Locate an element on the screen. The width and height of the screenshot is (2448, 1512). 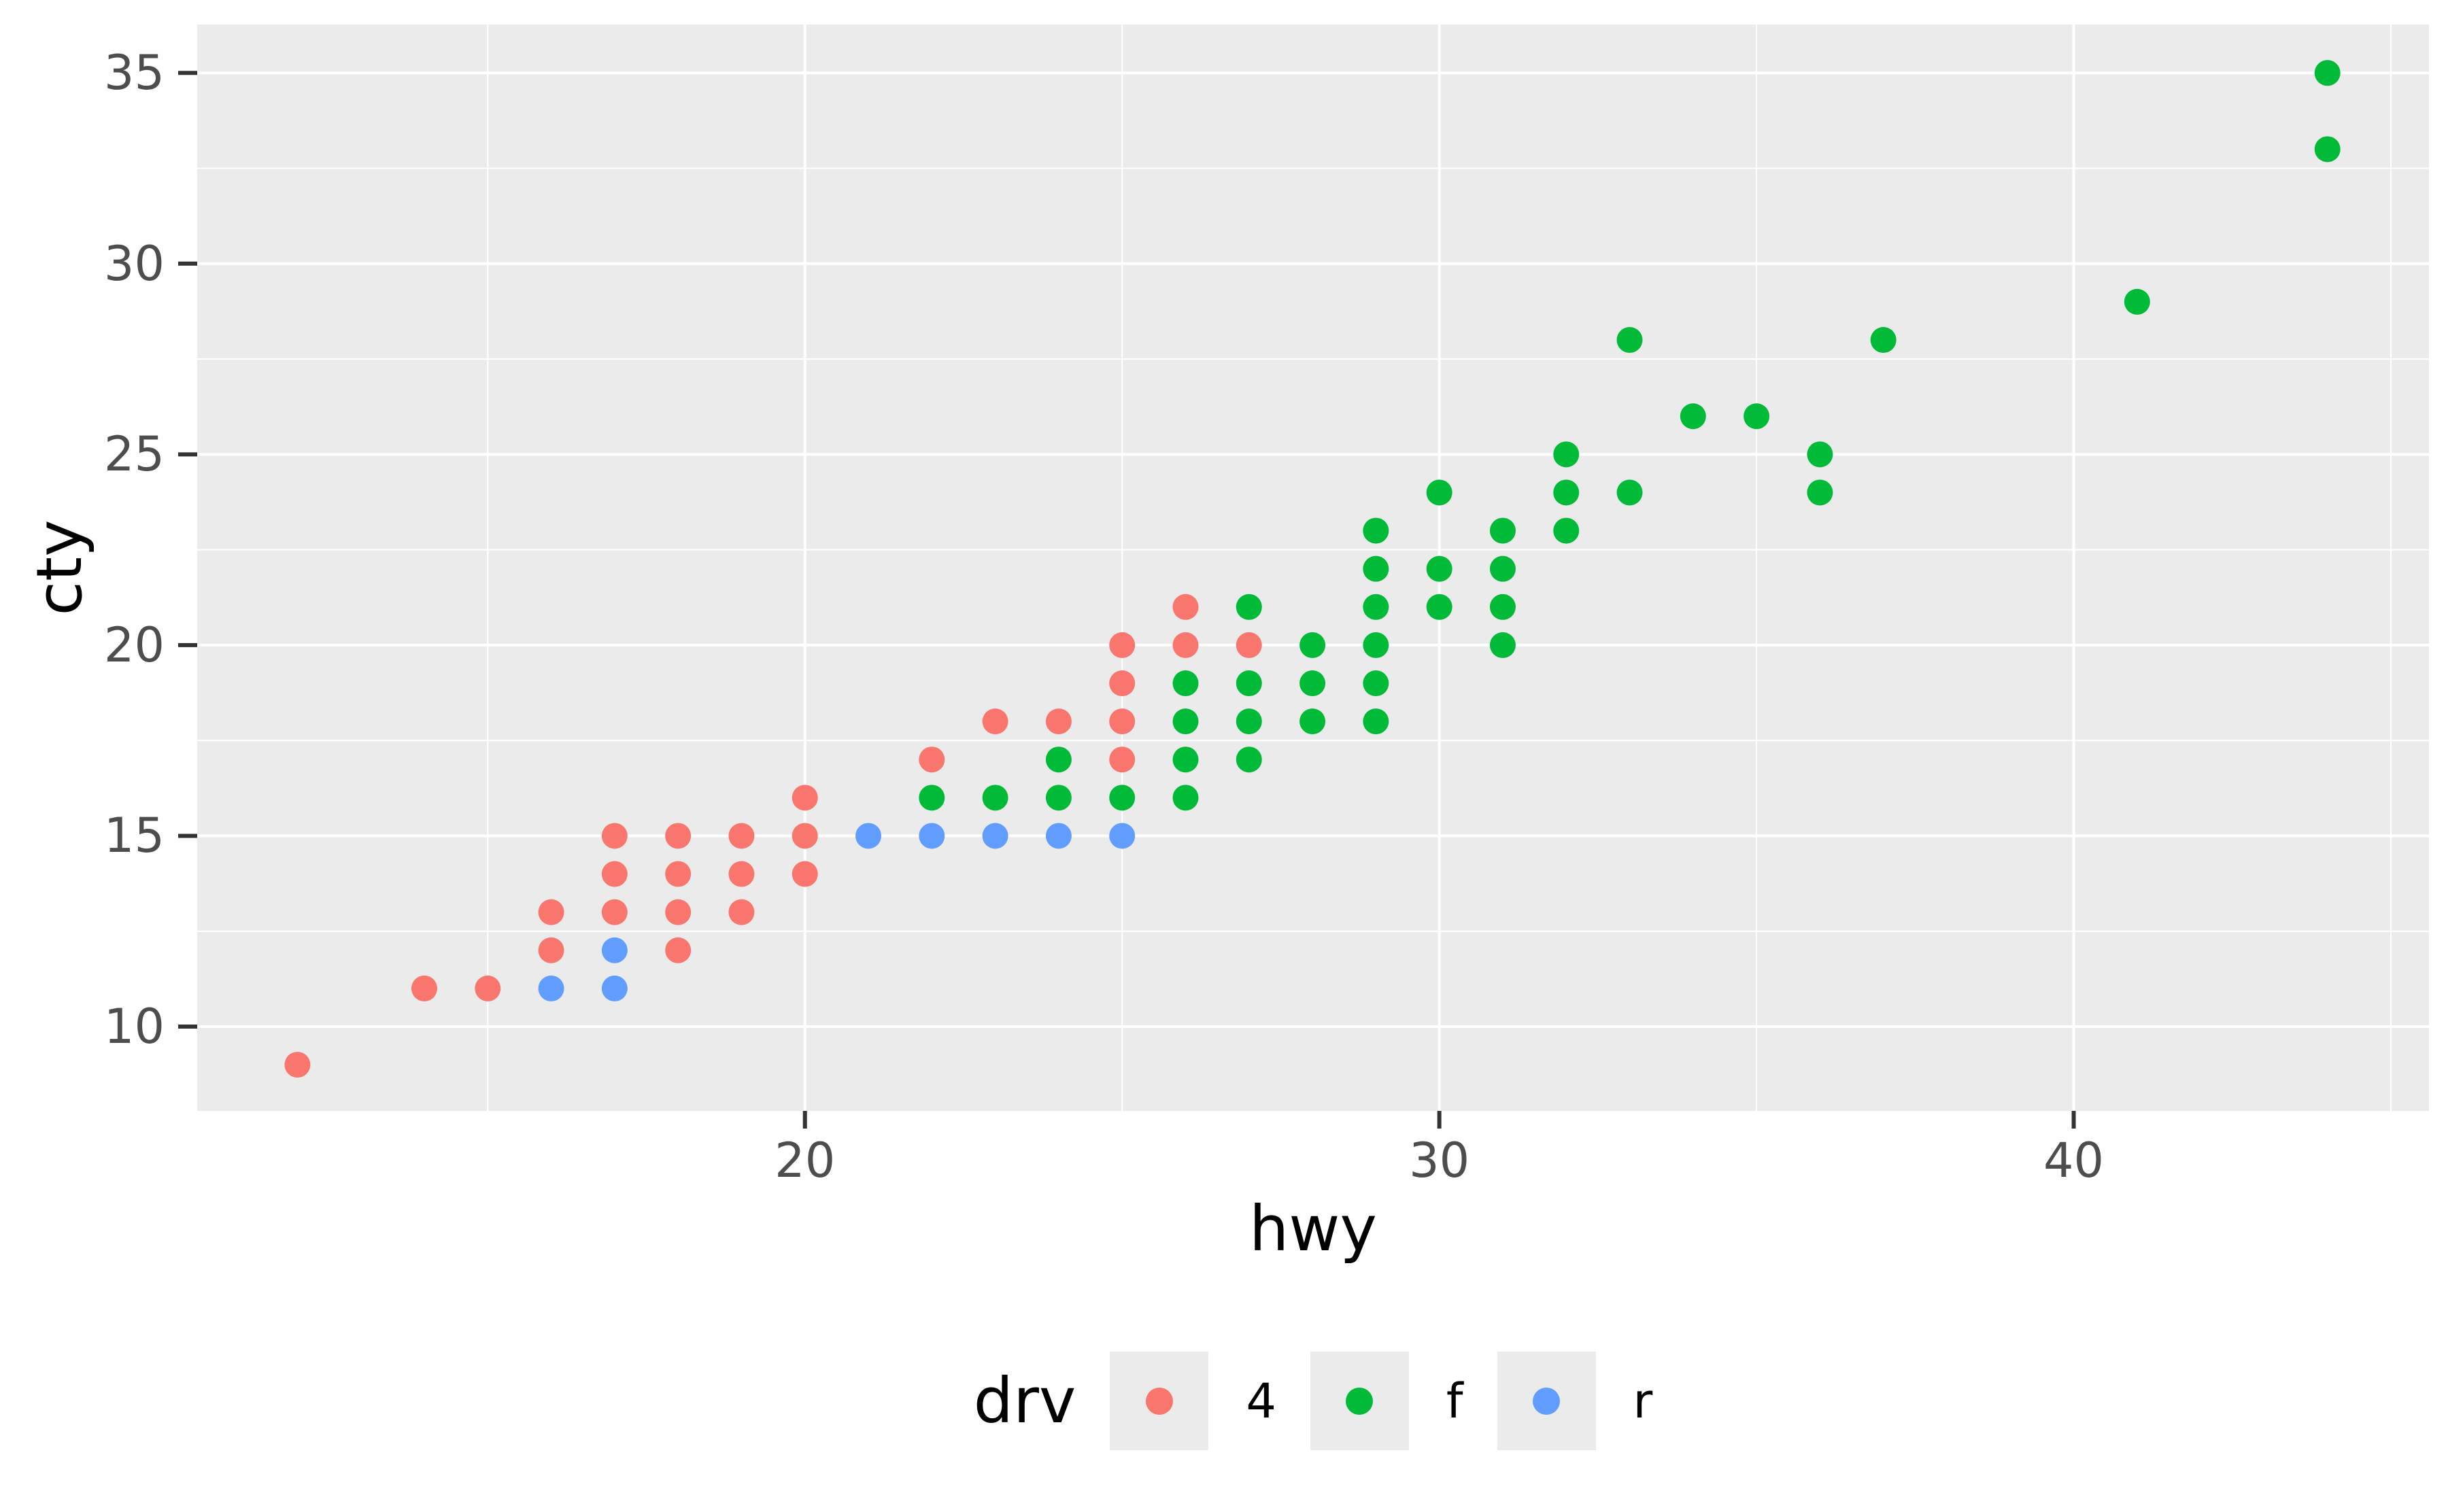
point-drv-4-hwy25-cty18 is located at coordinates (1122, 721).